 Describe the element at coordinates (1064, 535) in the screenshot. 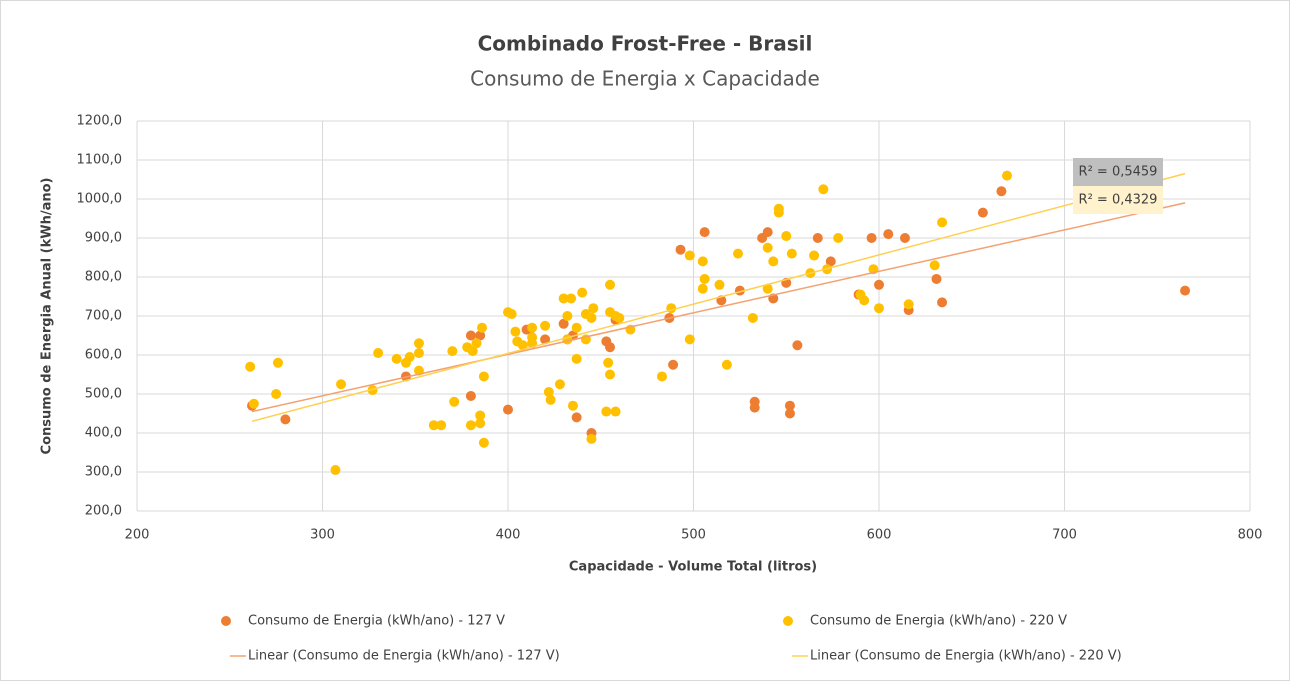

I see `x-tick-label: 700` at that location.